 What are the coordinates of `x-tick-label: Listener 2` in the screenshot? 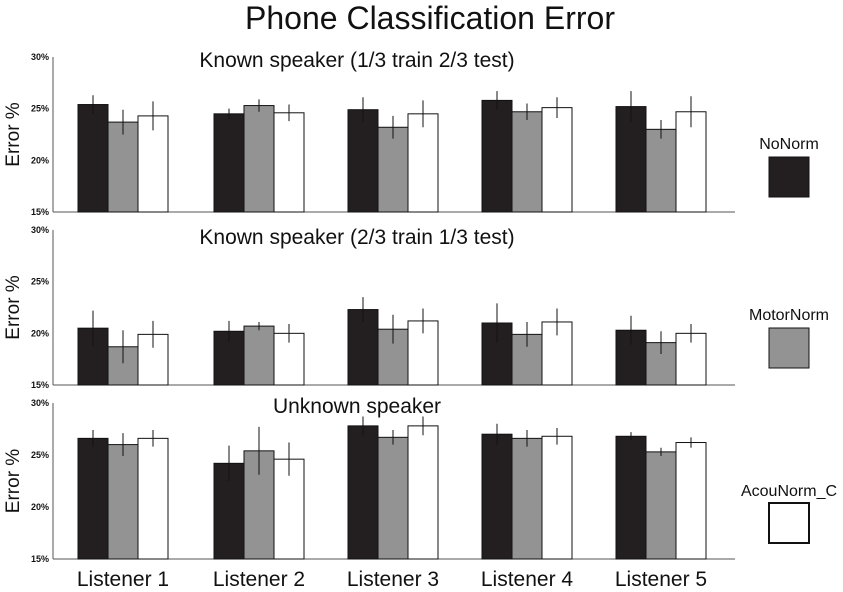 It's located at (259, 579).